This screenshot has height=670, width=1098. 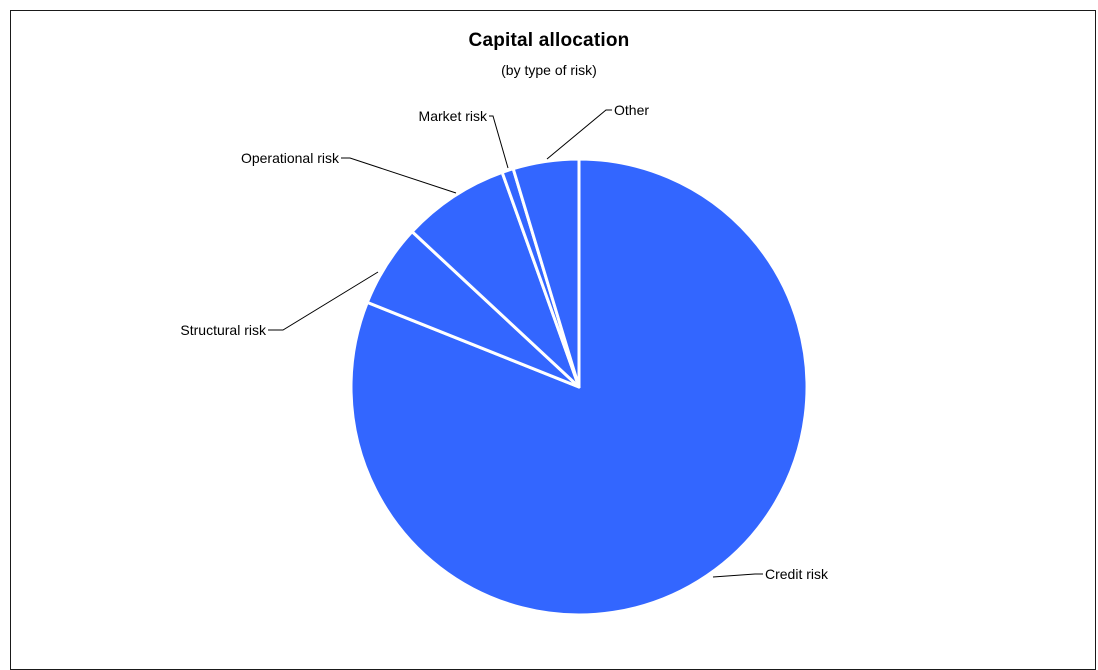 What do you see at coordinates (549, 70) in the screenshot?
I see `chart-subtitle: (by type of risk)` at bounding box center [549, 70].